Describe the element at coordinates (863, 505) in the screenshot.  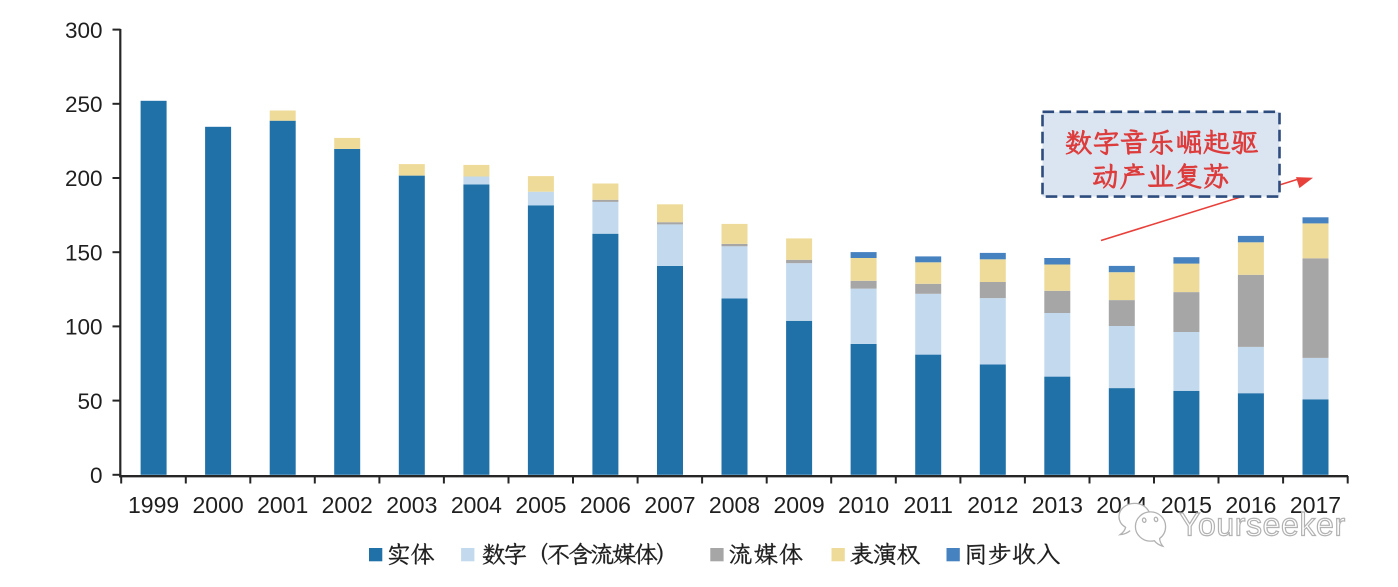
I see `svg-text: 2010` at that location.